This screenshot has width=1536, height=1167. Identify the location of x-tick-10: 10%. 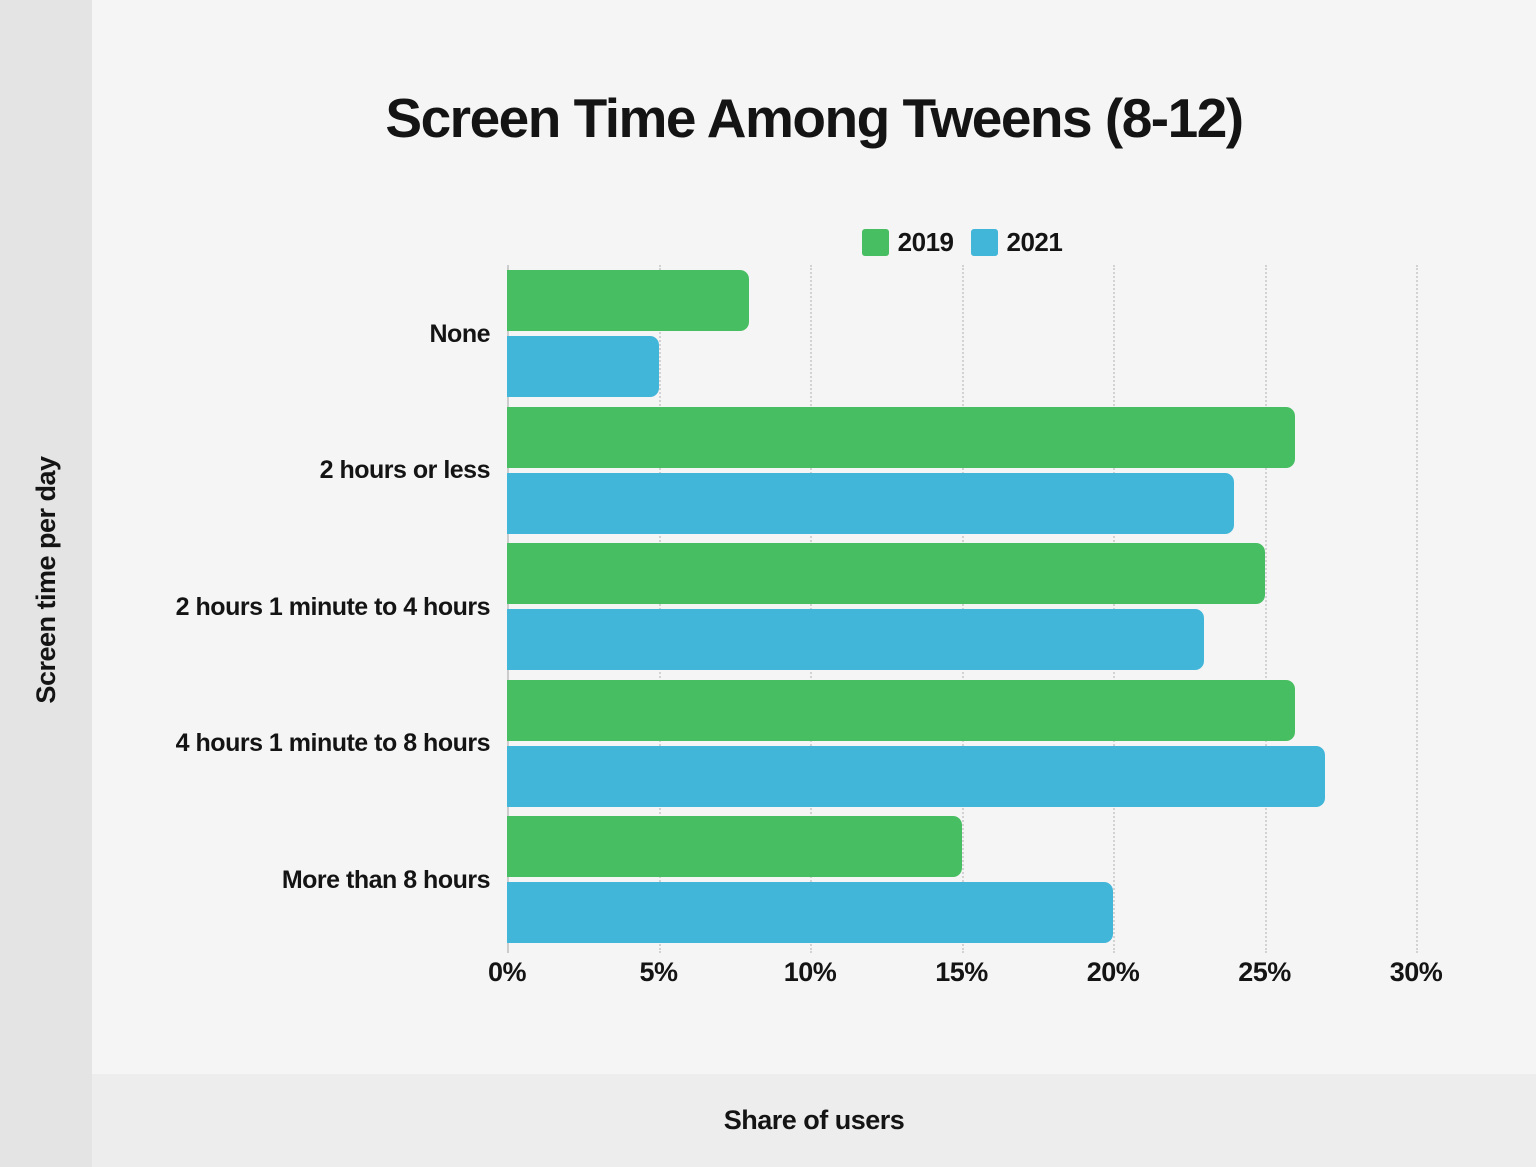
(810, 972).